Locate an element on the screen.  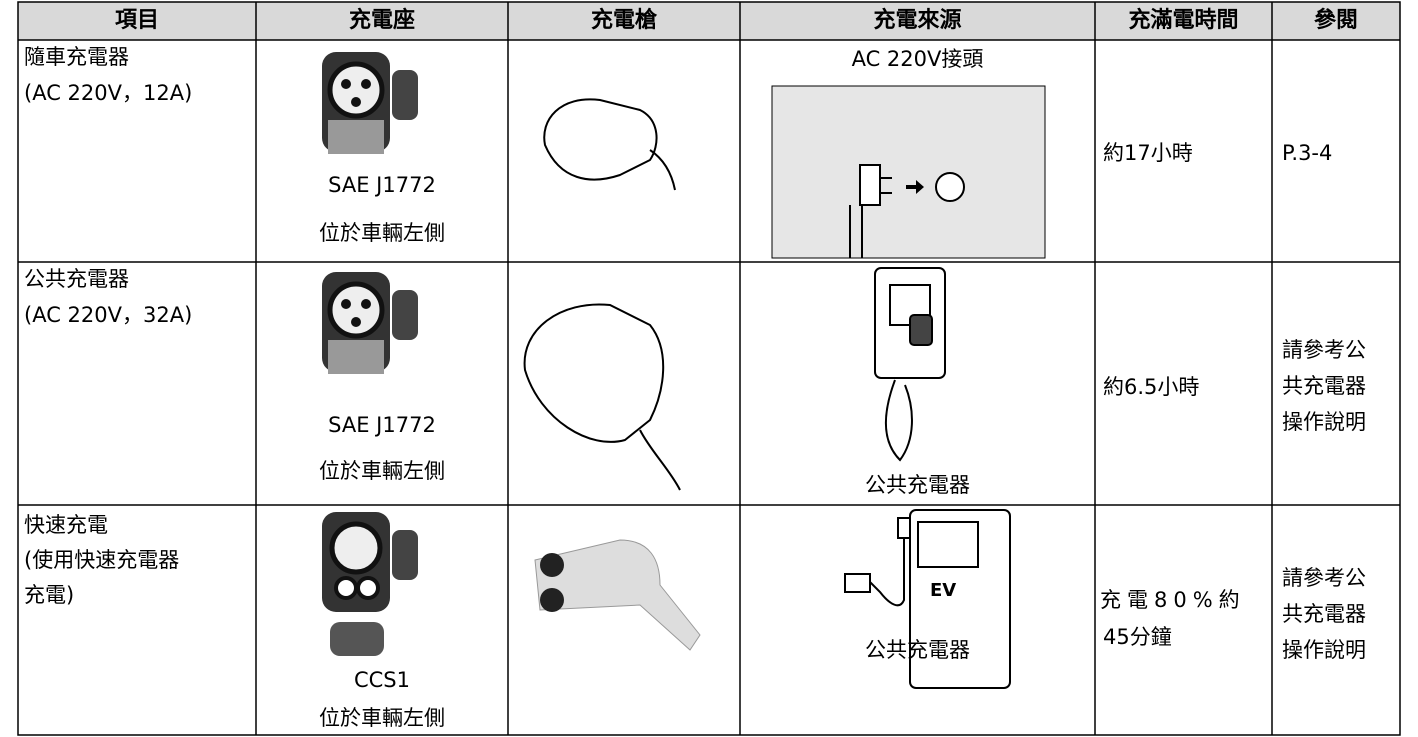
charger-illustration is located at coordinates (910, 364).